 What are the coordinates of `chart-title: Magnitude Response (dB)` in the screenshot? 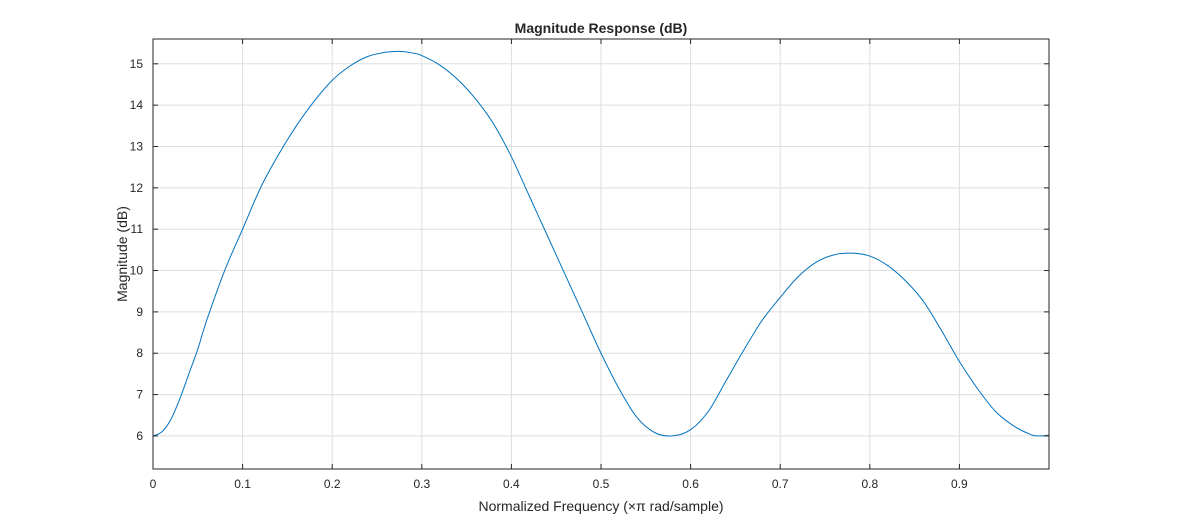 It's located at (601, 28).